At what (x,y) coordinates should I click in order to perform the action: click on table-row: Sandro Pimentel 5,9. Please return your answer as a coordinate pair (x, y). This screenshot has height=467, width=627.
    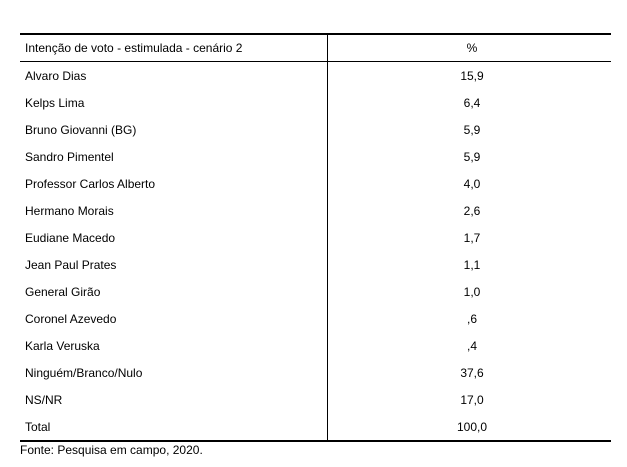
    Looking at the image, I should click on (315, 156).